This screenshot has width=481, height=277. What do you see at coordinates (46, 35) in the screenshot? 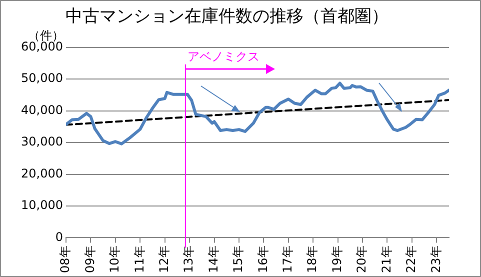
I see `y-axis-title: （件）` at bounding box center [46, 35].